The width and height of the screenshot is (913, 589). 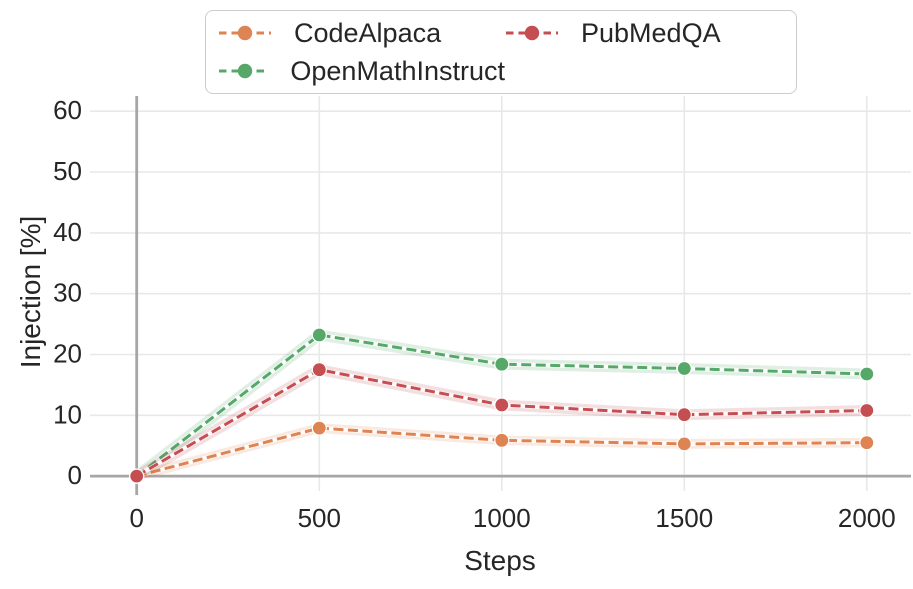 I want to click on y-tick-label: 60, so click(x=67, y=110).